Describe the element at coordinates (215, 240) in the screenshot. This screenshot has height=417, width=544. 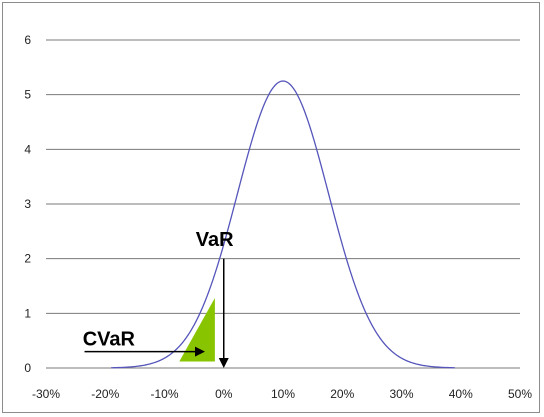
I see `var-label: VaR` at that location.